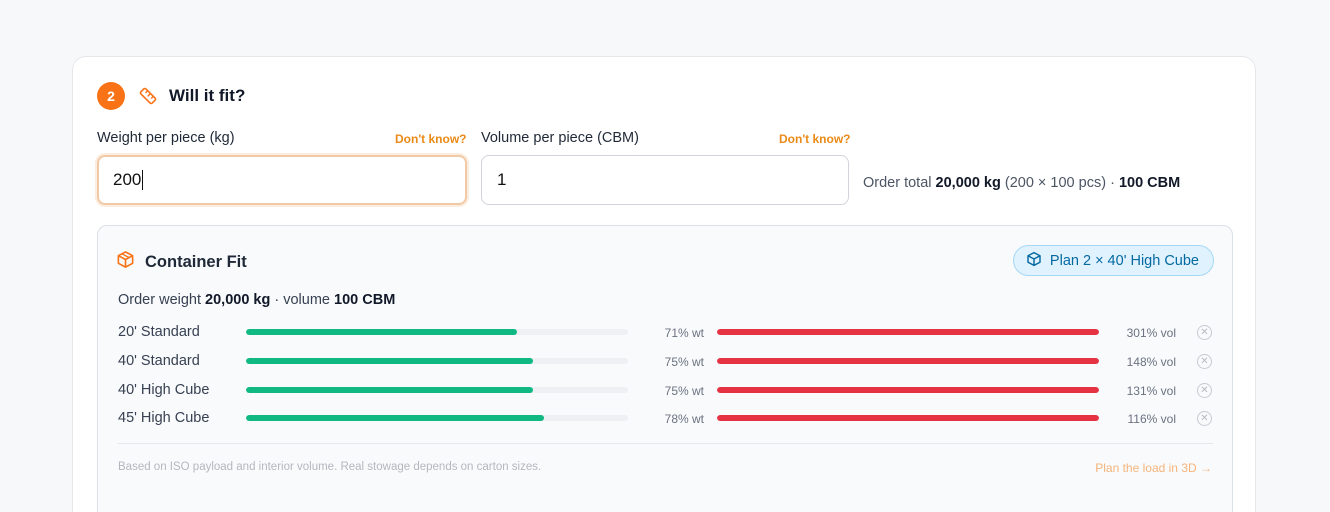 Image resolution: width=1330 pixels, height=512 pixels. What do you see at coordinates (897, 183) in the screenshot?
I see `order-total-prefix: Order total` at bounding box center [897, 183].